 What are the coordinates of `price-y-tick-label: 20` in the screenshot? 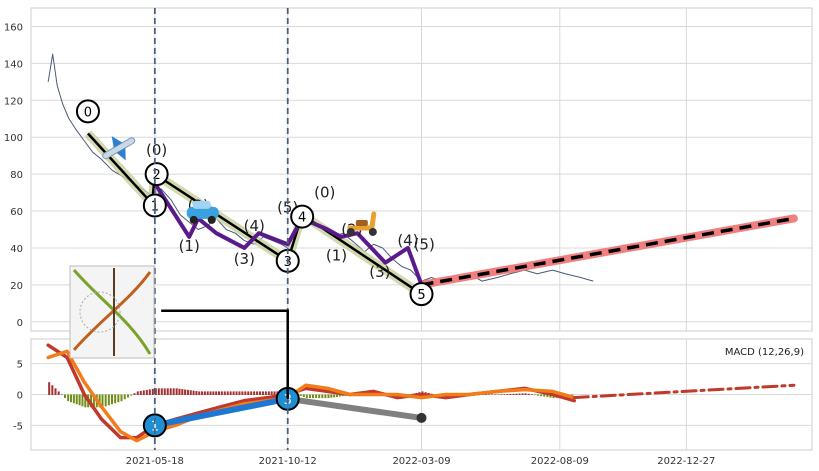 It's located at (16, 286).